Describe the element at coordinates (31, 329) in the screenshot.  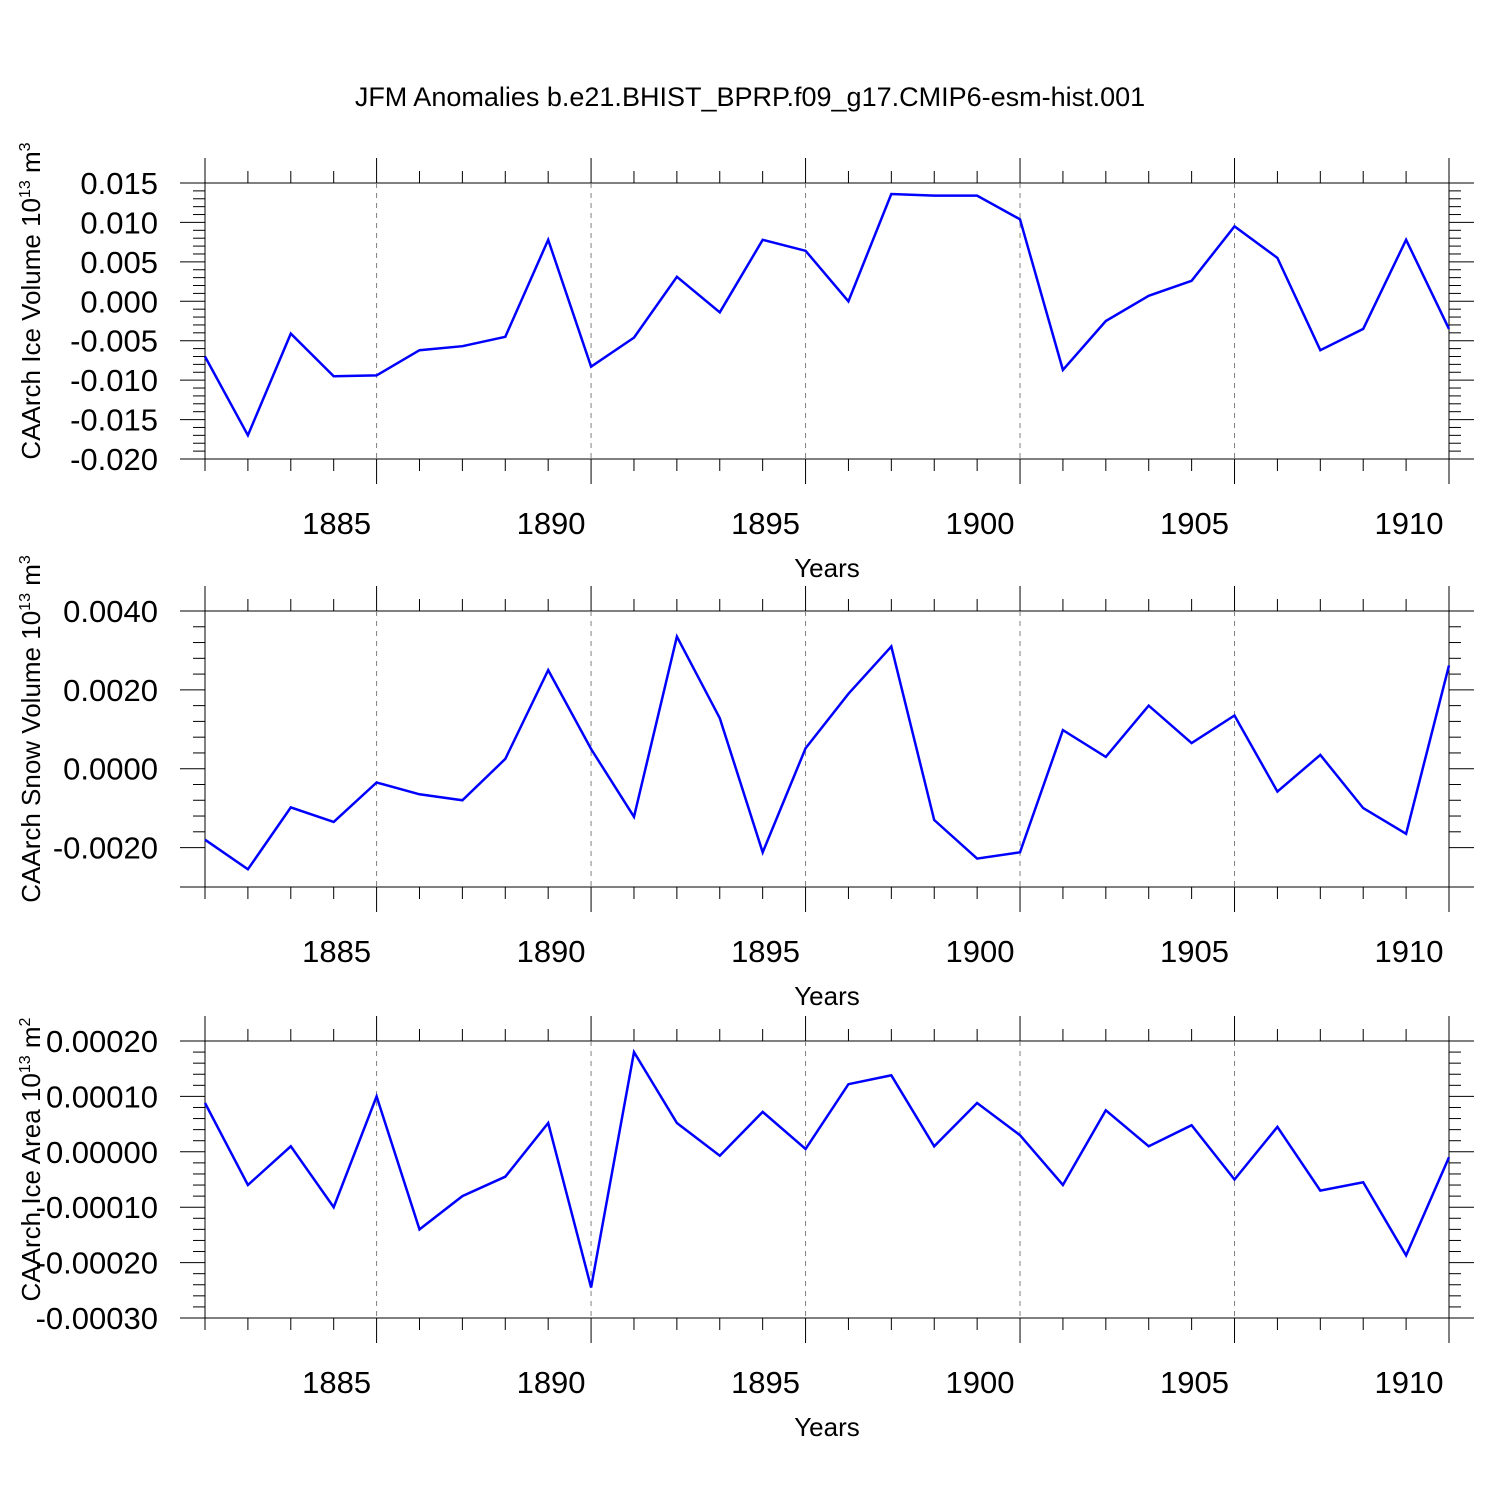
I see `y-axis-label-text: CAArch Ice Volume 10` at that location.